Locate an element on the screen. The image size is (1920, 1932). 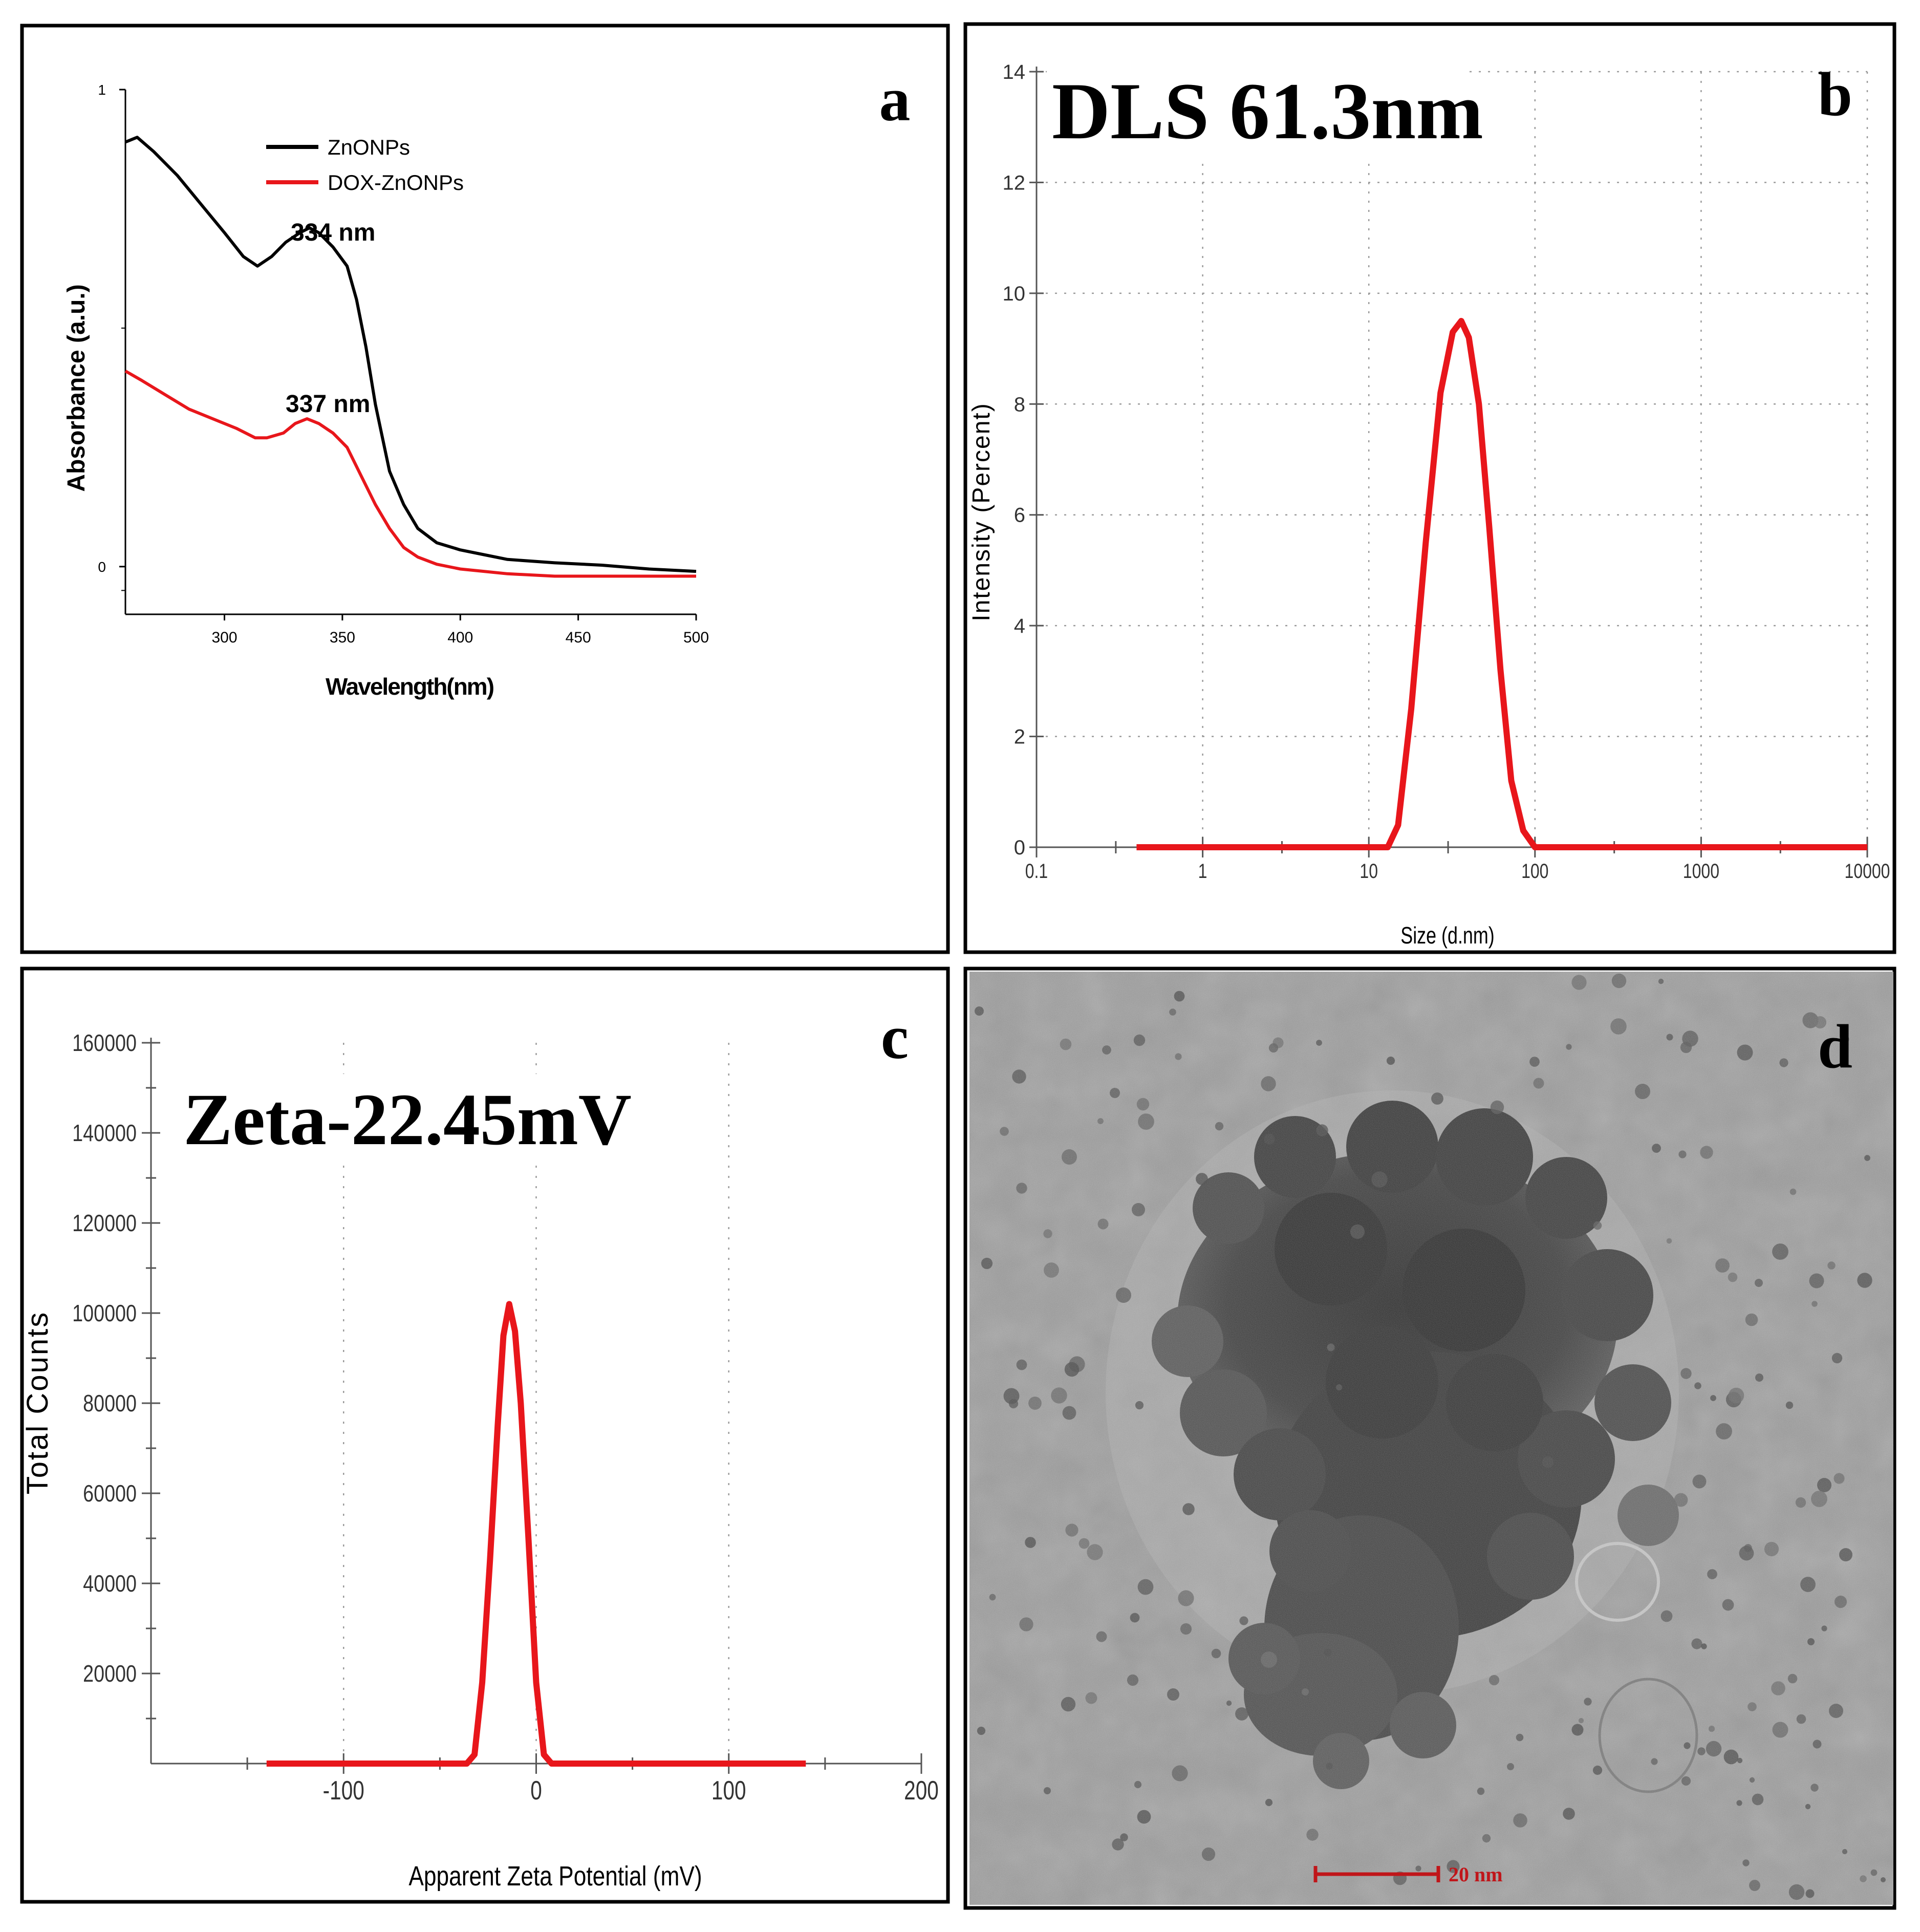
panel-b-x-tick-label: 10 is located at coordinates (1369, 871).